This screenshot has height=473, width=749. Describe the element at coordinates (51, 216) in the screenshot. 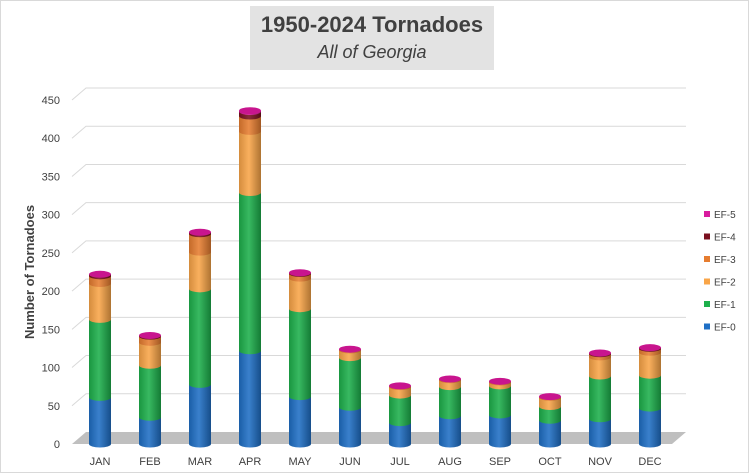

I see `y-tick-label: 300` at that location.